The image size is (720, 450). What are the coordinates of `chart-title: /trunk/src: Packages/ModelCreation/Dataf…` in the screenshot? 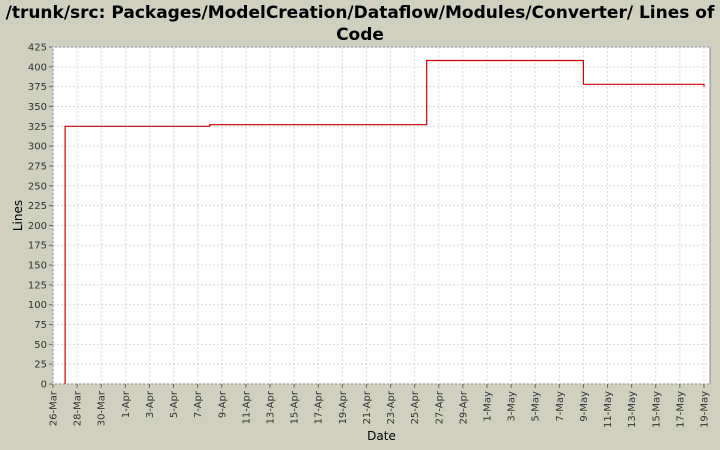 It's located at (360, 24).